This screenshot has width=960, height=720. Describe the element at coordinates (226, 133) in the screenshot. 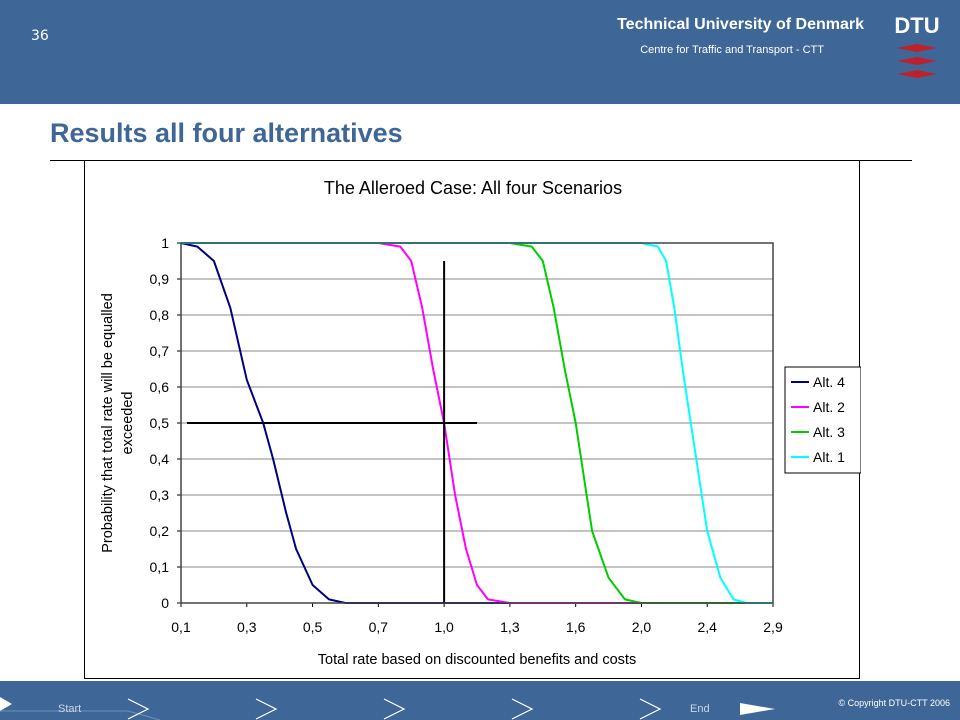

I see `page-title: Results all four alternatives` at that location.